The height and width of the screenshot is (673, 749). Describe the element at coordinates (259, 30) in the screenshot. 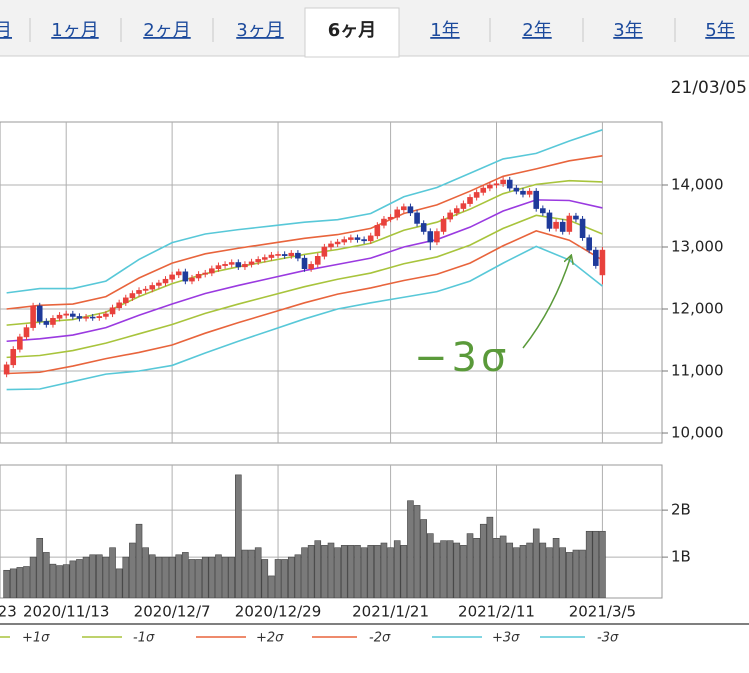

I see `tab: 3ヶ月` at that location.